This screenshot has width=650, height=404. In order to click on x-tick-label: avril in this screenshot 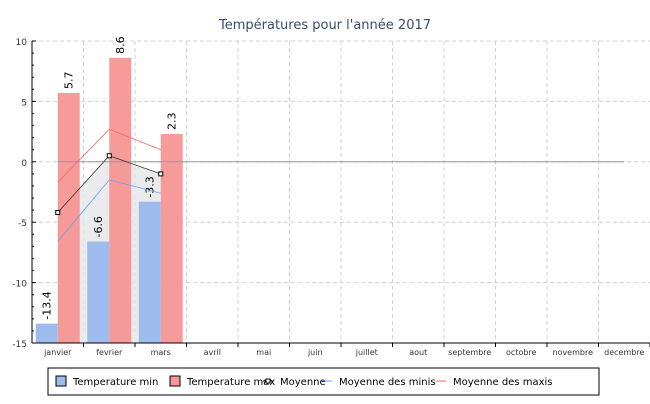, I will do `click(212, 352)`.